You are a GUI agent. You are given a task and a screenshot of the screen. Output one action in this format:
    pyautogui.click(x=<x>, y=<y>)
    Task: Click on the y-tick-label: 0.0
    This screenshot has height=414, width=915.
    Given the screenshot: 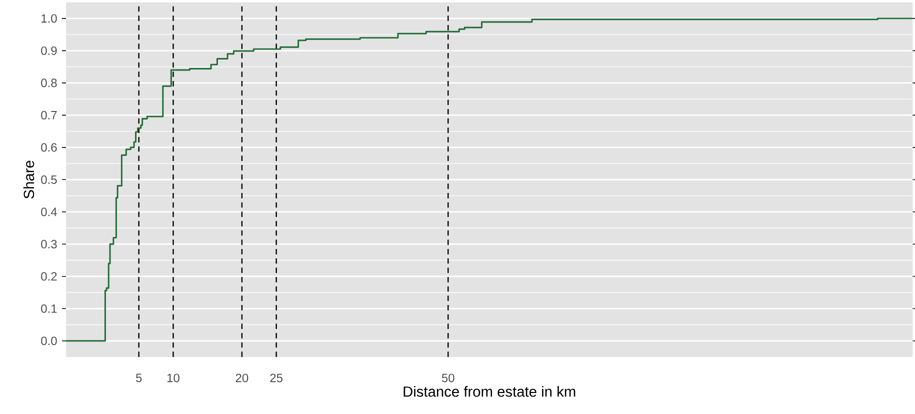 What is the action you would take?
    pyautogui.click(x=49, y=341)
    